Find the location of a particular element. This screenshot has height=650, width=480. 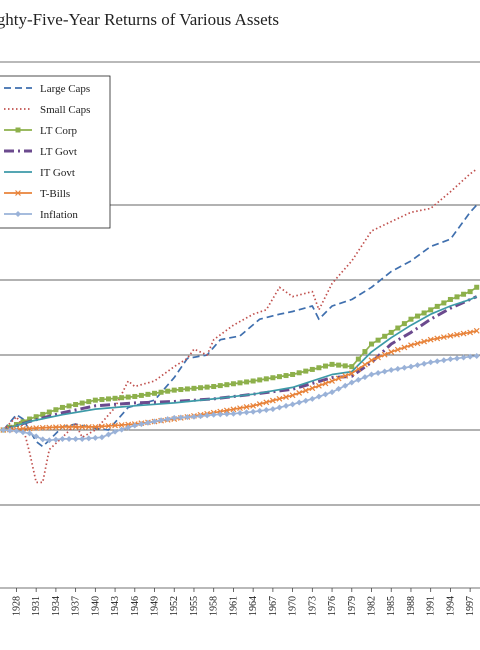

x-tick-label: 1934 is located at coordinates (56, 606).